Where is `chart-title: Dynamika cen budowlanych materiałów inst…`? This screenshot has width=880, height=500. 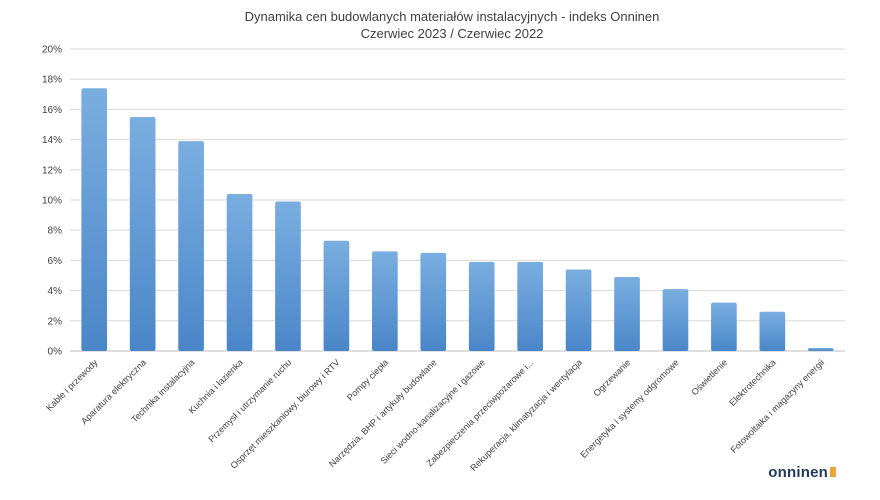
chart-title: Dynamika cen budowlanych materiałów inst… is located at coordinates (452, 25).